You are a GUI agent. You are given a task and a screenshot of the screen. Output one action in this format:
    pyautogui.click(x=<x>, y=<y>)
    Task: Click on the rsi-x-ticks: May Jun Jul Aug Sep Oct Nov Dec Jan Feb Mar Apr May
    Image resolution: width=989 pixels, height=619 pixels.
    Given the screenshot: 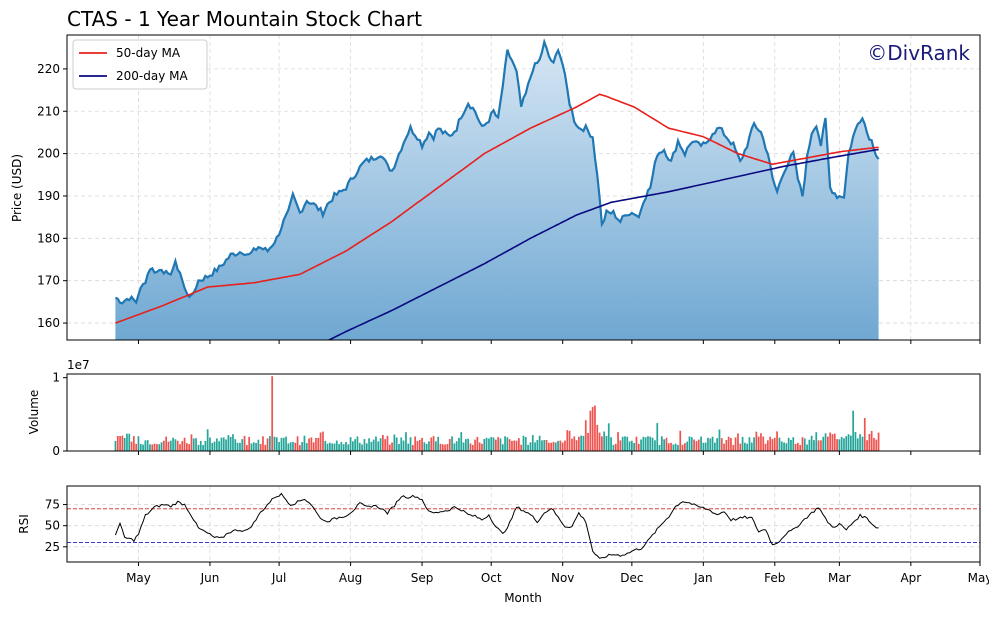 What is the action you would take?
    pyautogui.click(x=557, y=573)
    